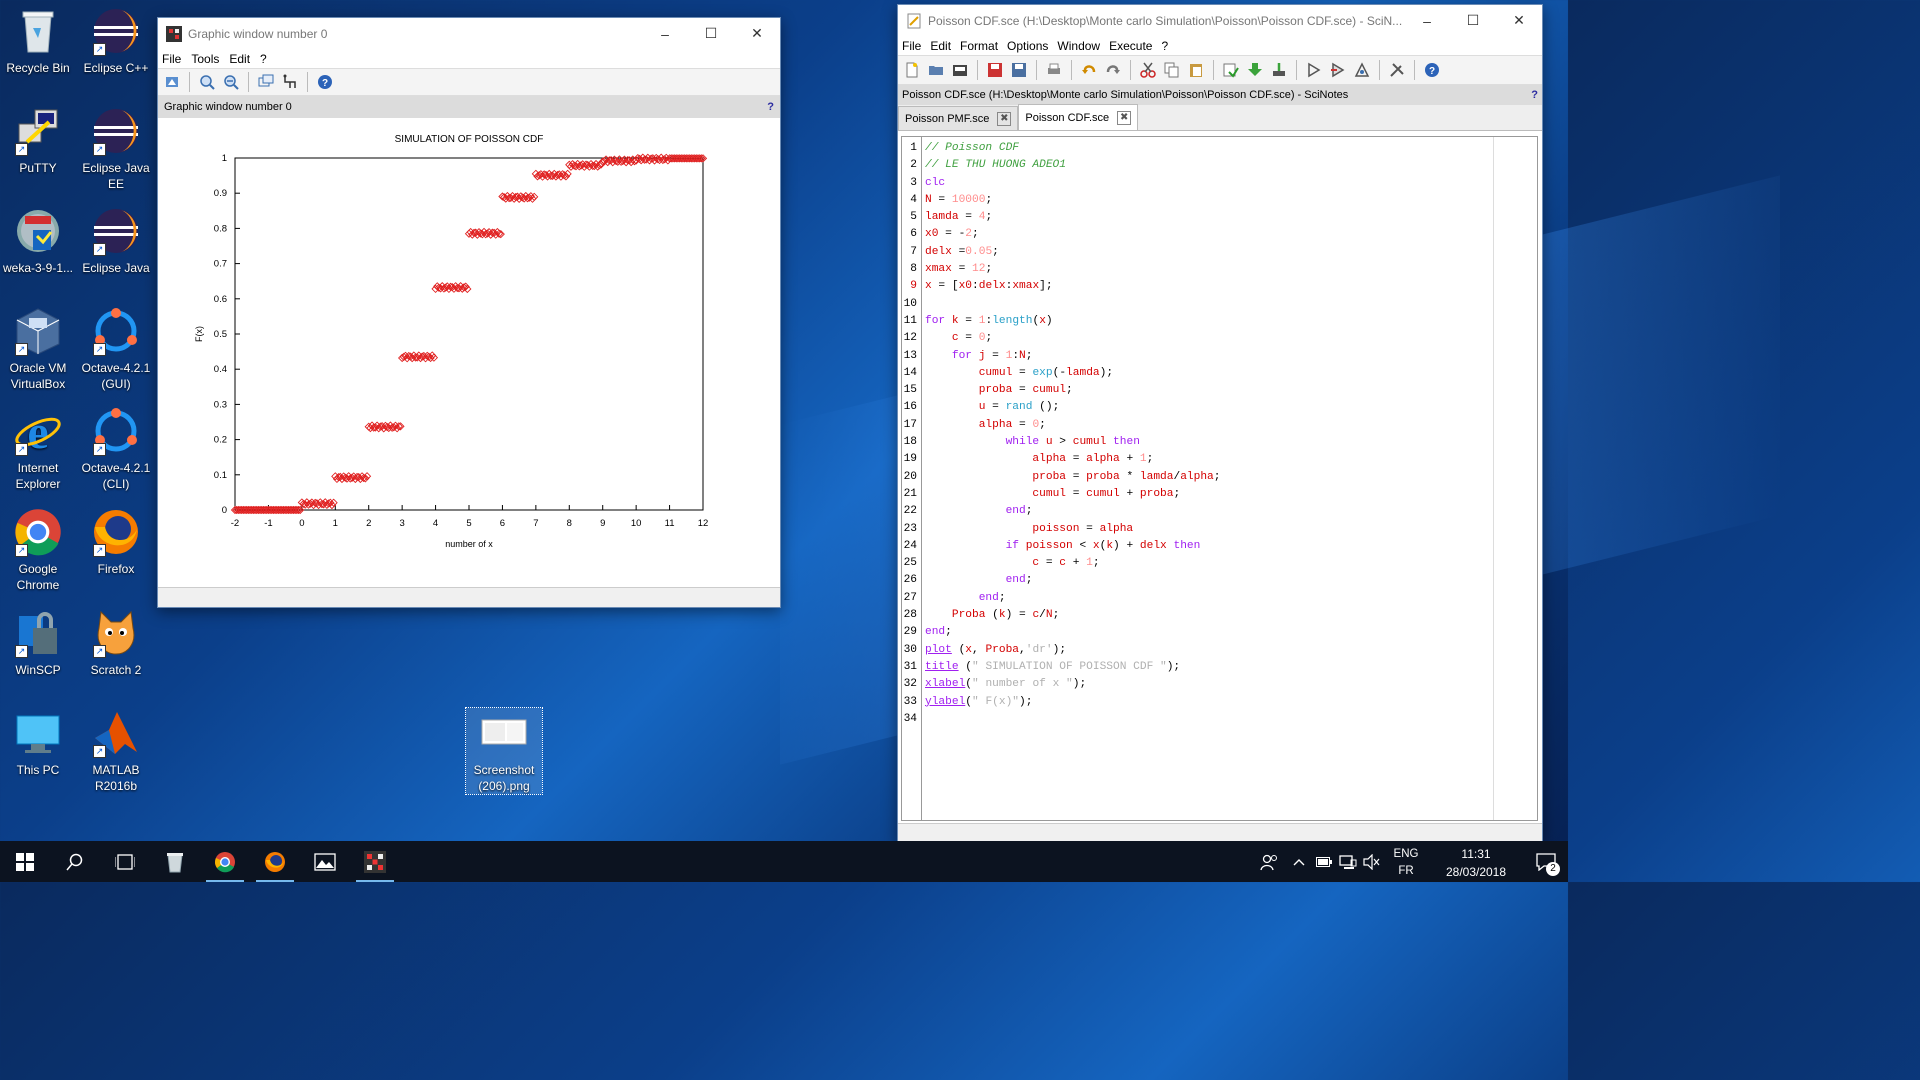  Describe the element at coordinates (263, 58) in the screenshot. I see `graphic-menu-help: ?` at that location.